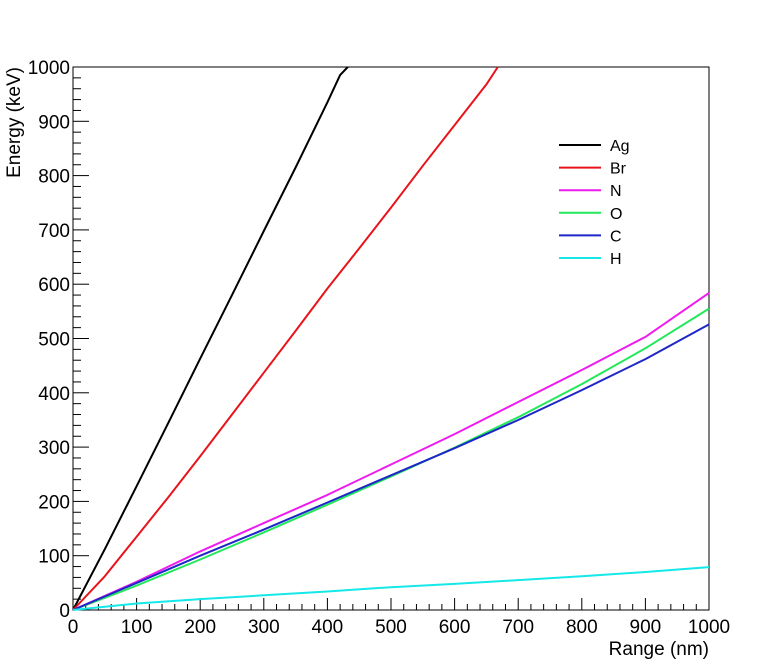 This screenshot has width=783, height=671. What do you see at coordinates (54, 448) in the screenshot?
I see `y-tick-label: 300` at bounding box center [54, 448].